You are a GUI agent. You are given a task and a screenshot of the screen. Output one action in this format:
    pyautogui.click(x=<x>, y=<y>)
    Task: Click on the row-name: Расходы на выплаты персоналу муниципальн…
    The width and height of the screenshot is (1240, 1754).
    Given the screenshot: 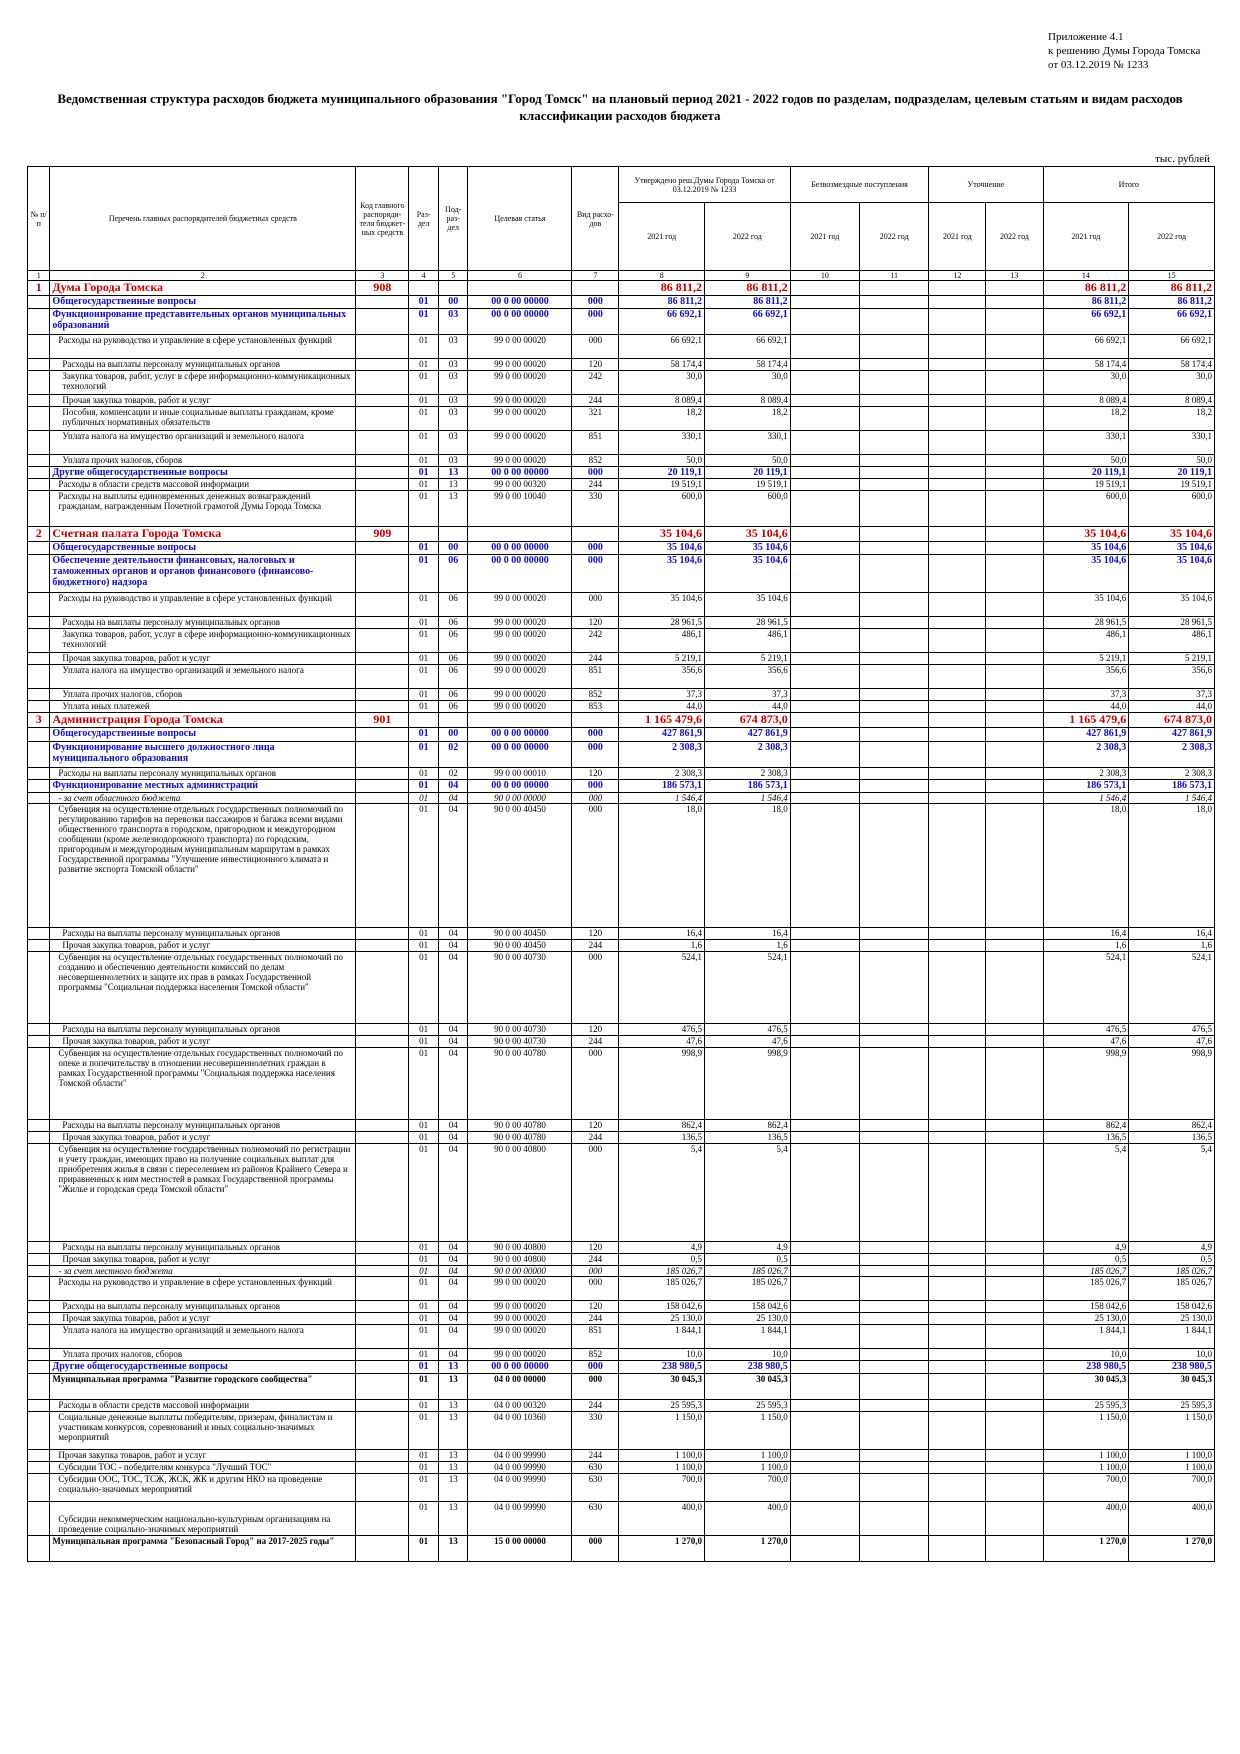 What is the action you would take?
    pyautogui.click(x=203, y=1029)
    